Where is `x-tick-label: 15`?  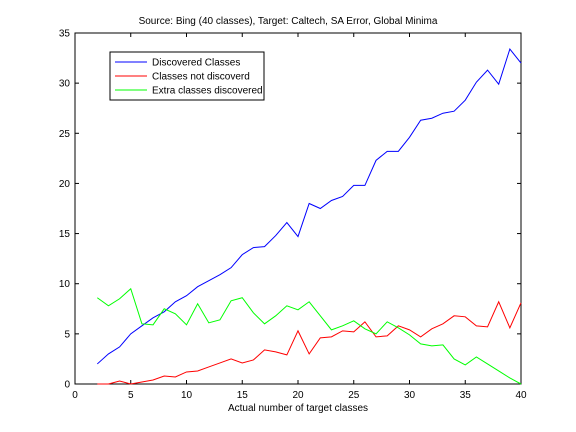
x-tick-label: 15 is located at coordinates (243, 395).